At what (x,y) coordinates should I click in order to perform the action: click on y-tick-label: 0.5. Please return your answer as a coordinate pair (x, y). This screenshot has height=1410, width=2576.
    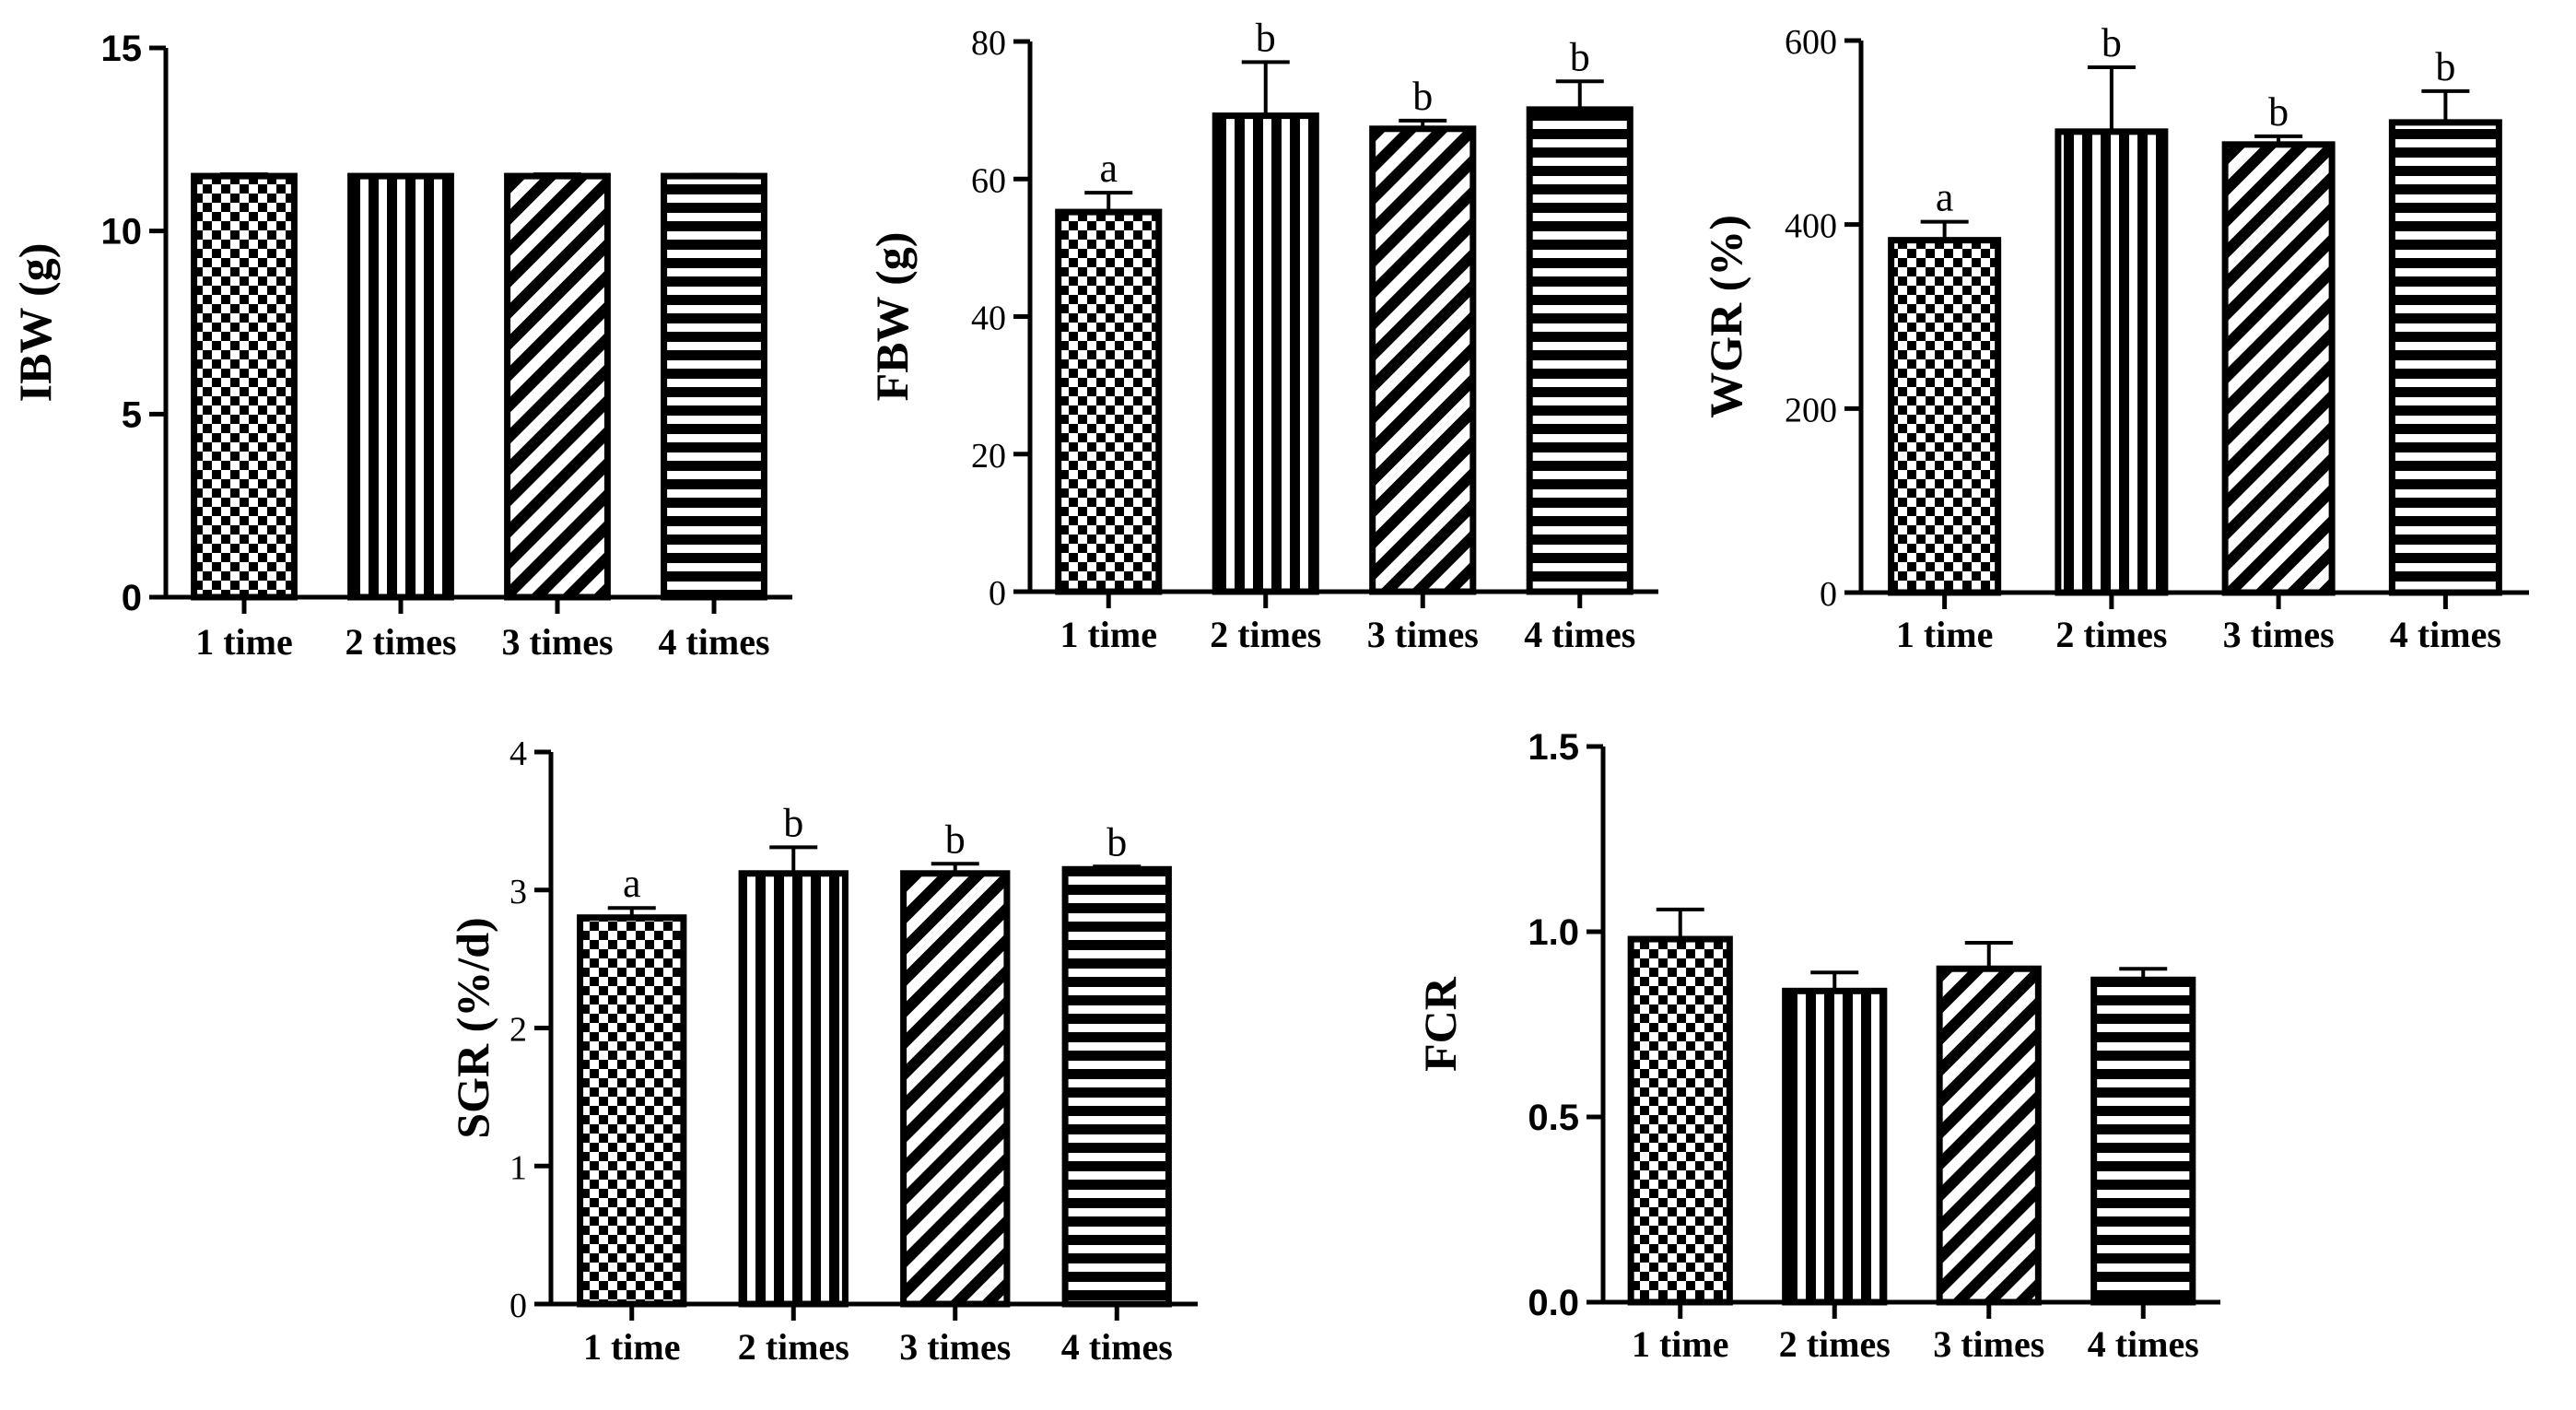
    Looking at the image, I should click on (1553, 1118).